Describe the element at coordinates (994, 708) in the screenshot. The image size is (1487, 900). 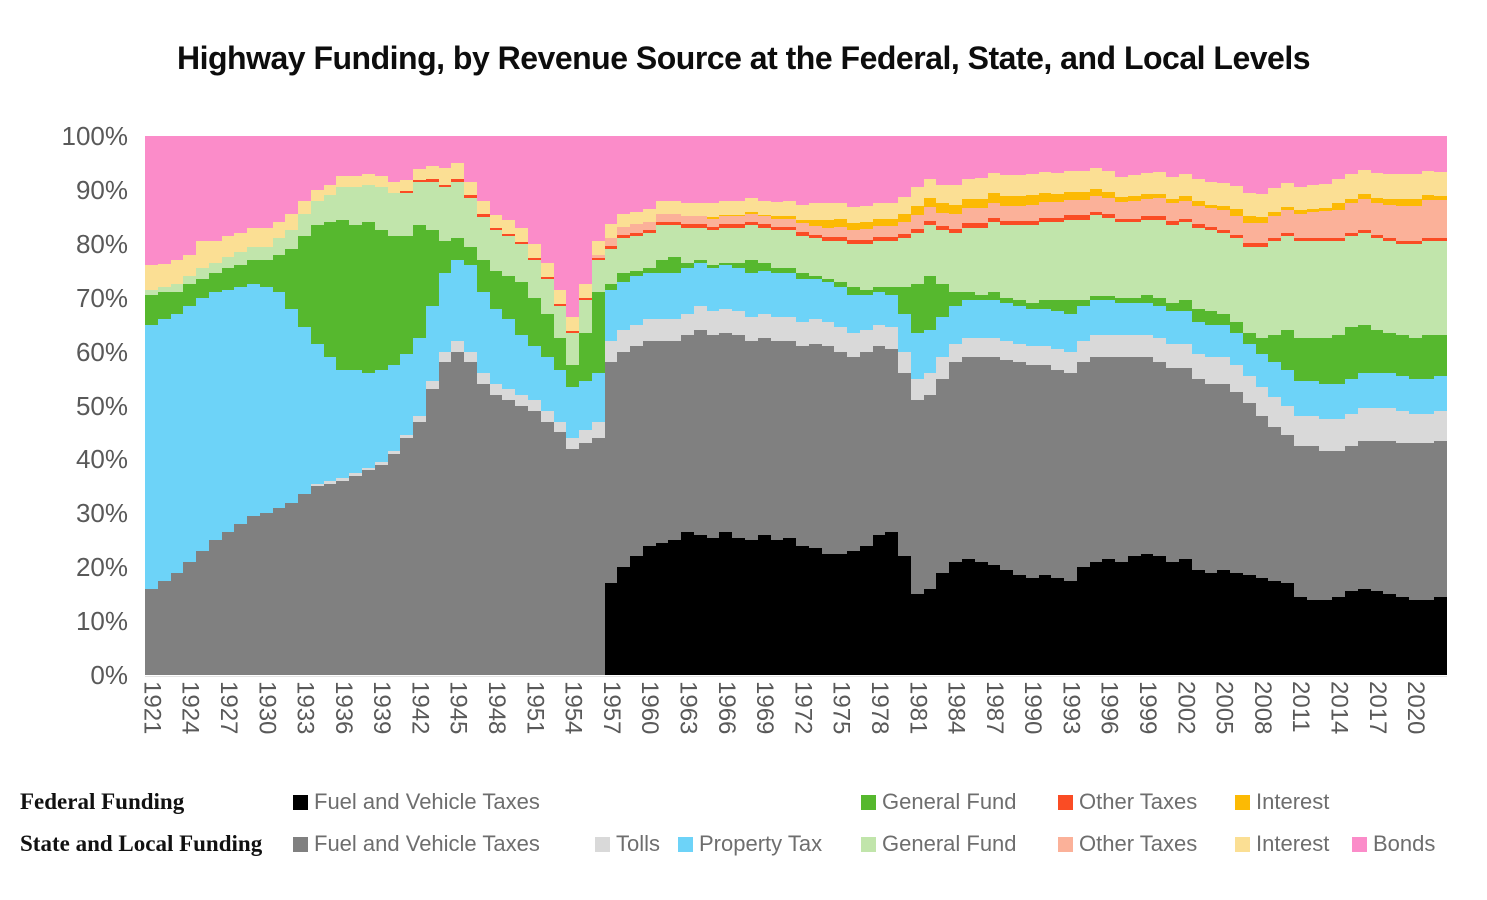
I see `x-axis-tick-label: 1987` at that location.